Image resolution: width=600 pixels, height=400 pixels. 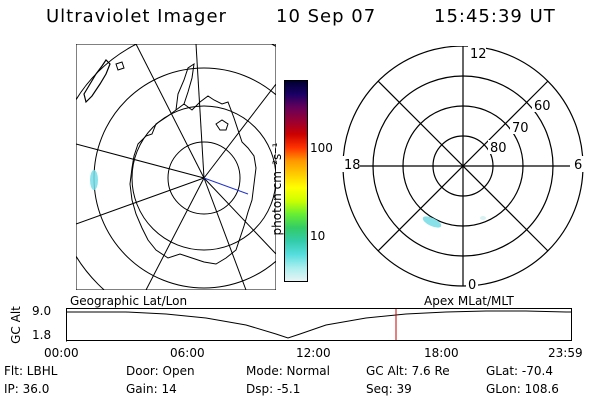 I want to click on lat-label-60: 60, so click(x=542, y=106).